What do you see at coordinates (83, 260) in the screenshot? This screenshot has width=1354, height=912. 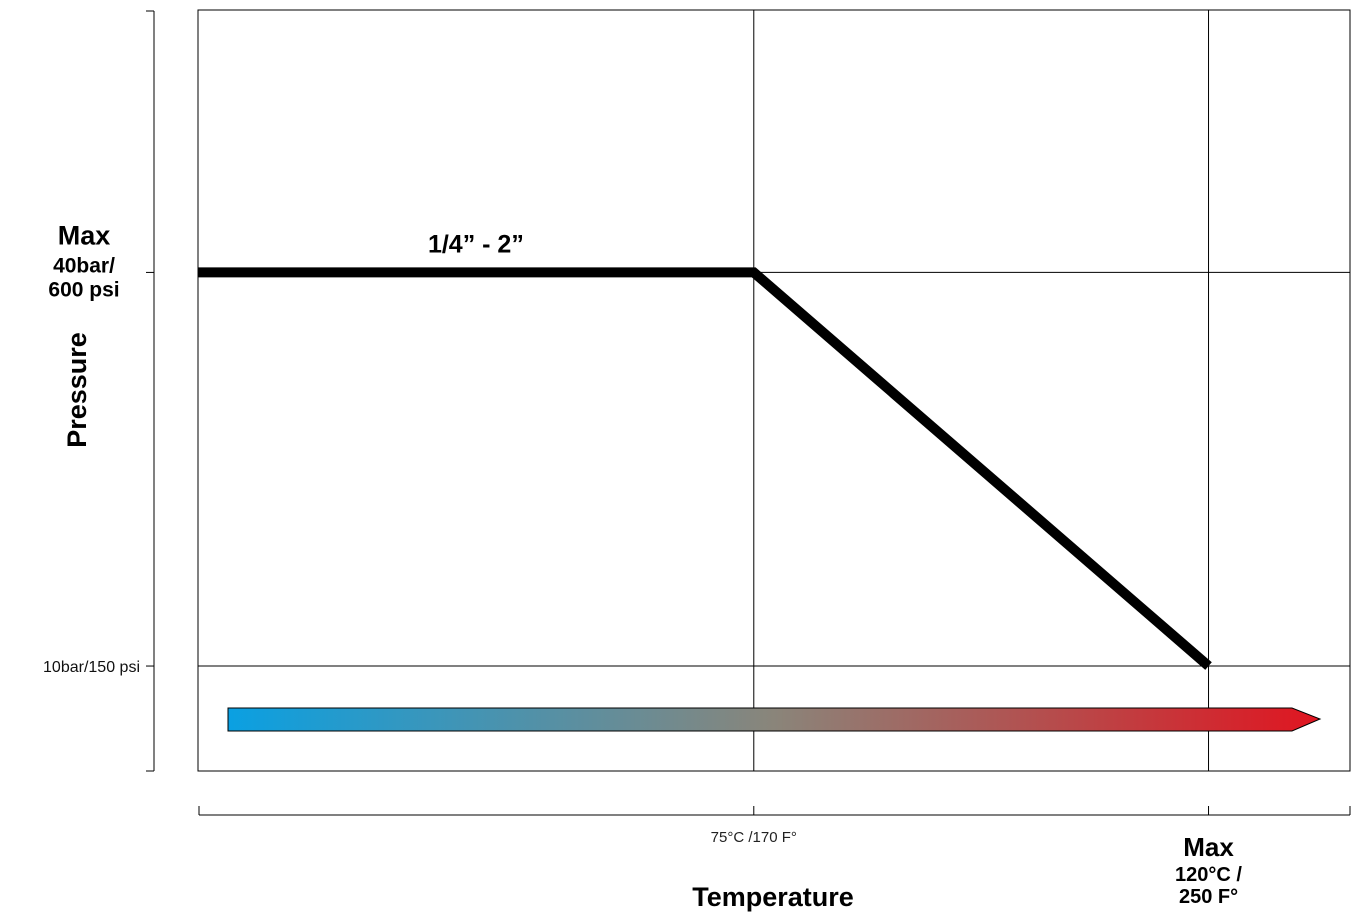 I see `y-tick-label: Max 40bar/600 psi` at bounding box center [83, 260].